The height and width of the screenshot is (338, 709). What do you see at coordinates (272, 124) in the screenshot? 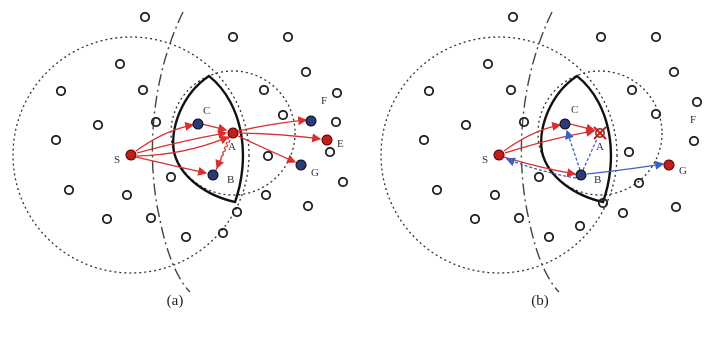
I see `arrow-a-f` at bounding box center [272, 124].